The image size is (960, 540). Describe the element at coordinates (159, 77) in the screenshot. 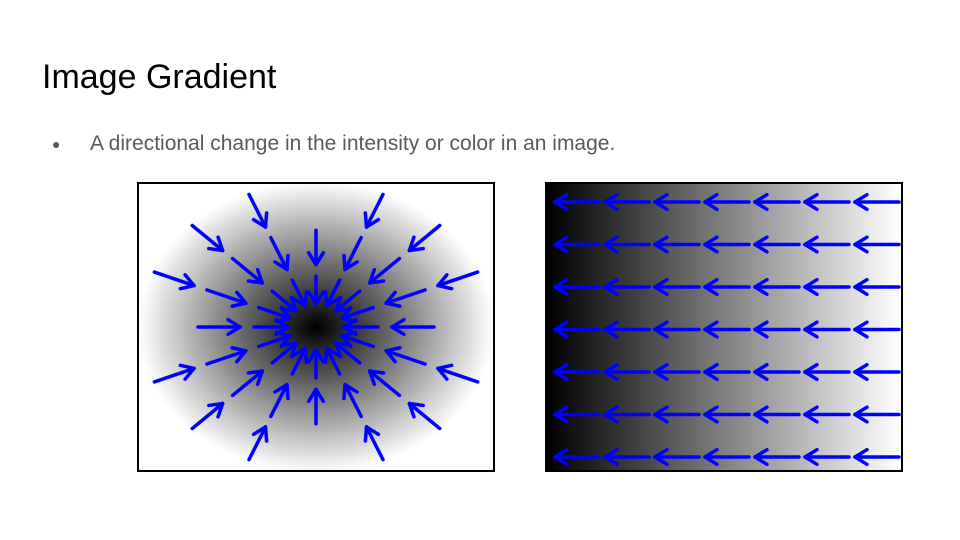

I see `slide-title: Image Gradient` at that location.